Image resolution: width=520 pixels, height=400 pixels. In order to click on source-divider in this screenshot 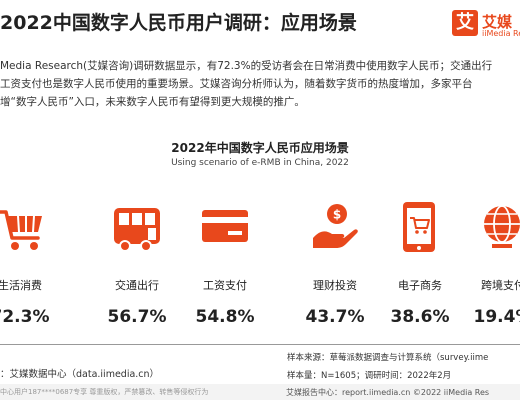, I will do `click(260, 344)`.